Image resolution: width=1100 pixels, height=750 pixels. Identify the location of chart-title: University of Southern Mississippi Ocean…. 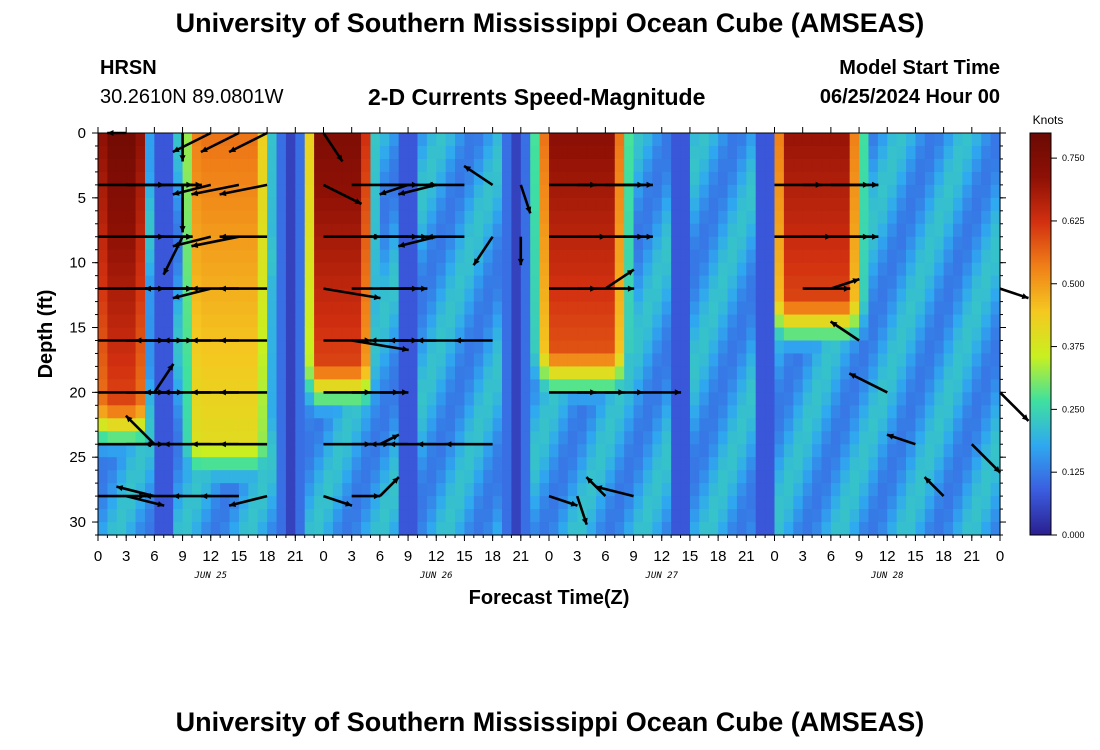
(550, 23).